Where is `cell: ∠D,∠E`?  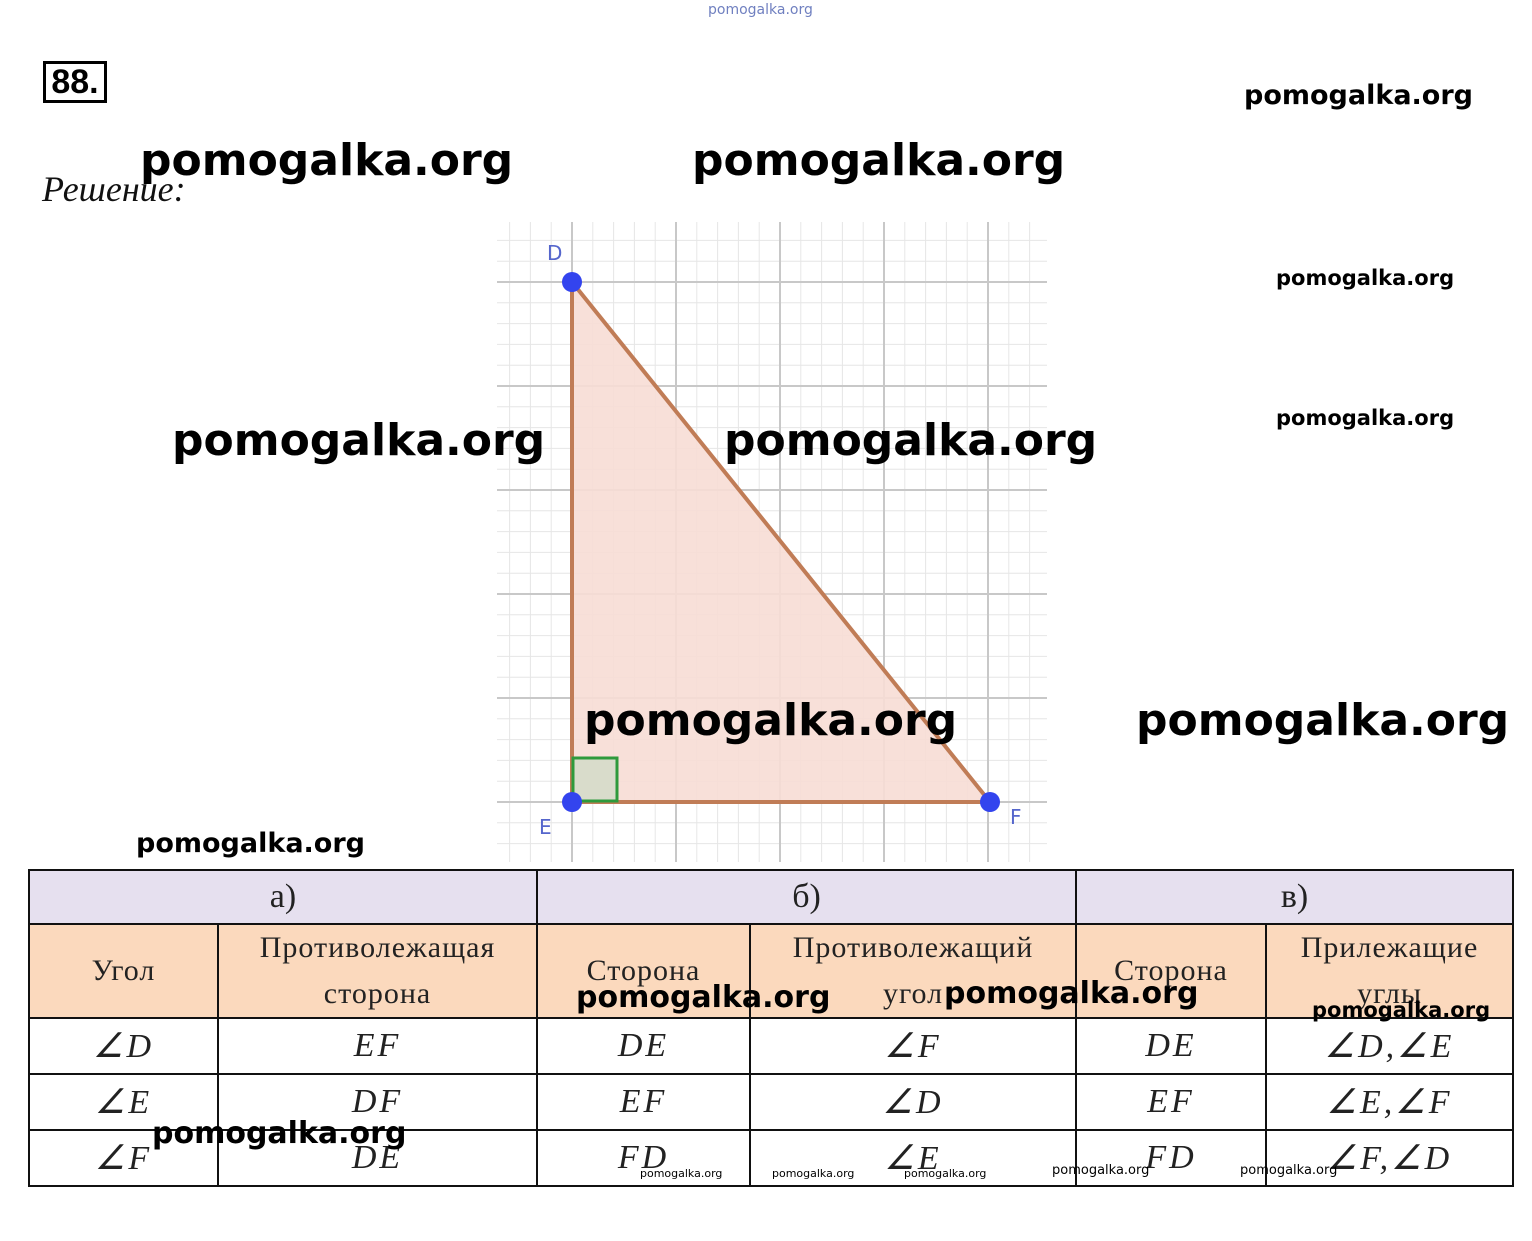
cell: ∠D,∠E is located at coordinates (1390, 1046).